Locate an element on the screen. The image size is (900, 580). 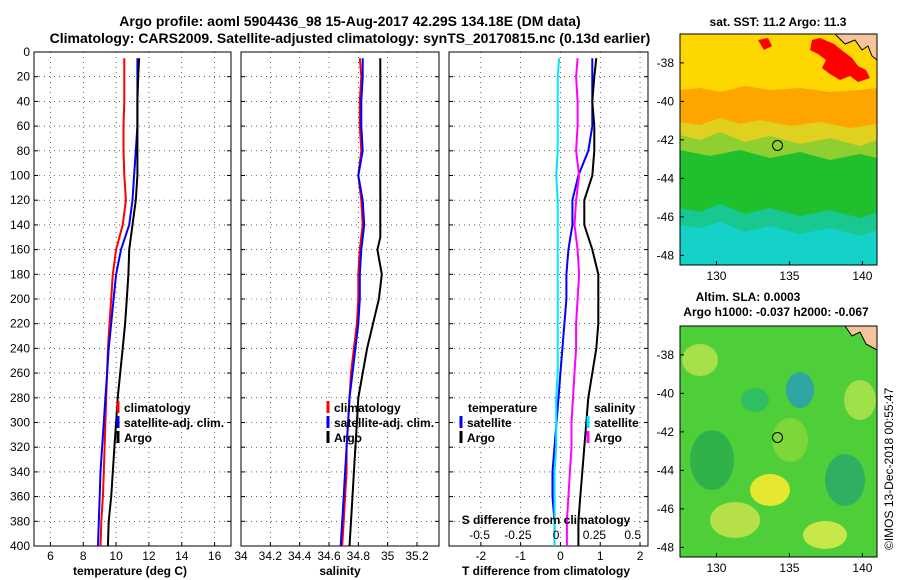
y-tick-label: 200 is located at coordinates (20, 299).